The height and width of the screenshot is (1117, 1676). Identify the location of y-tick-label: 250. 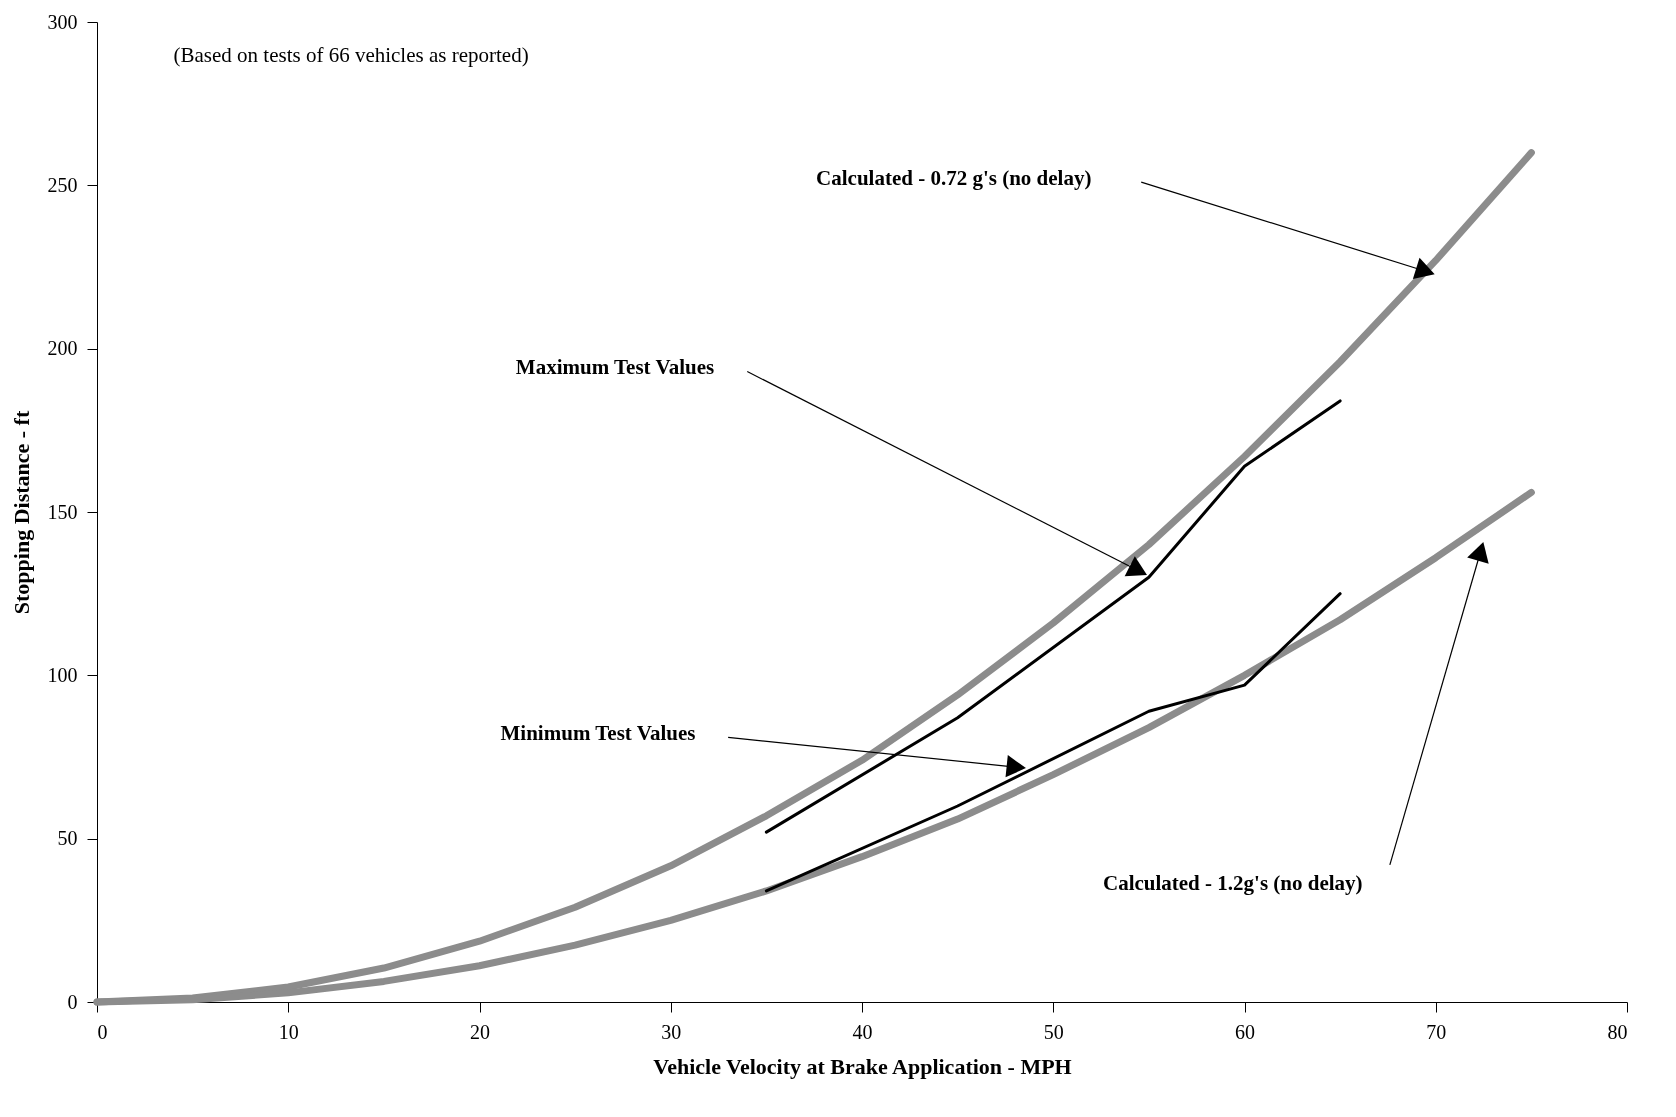
(62, 184).